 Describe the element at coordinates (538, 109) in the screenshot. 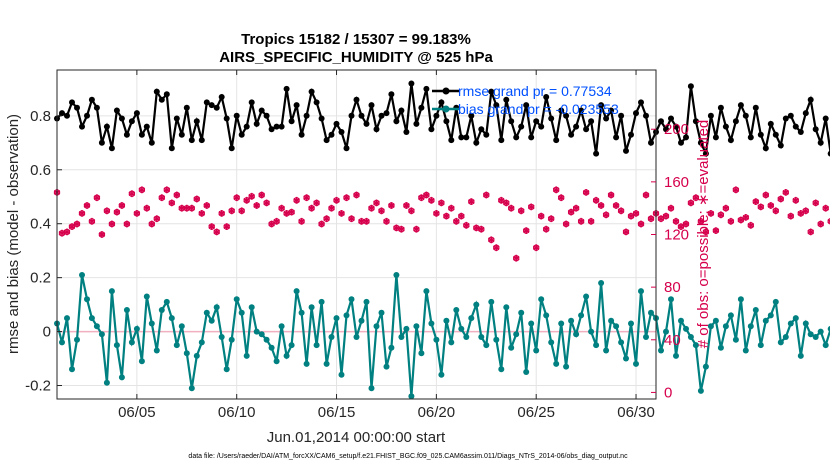

I see `legend-bias-label: bias grand pr = -0.023553` at that location.